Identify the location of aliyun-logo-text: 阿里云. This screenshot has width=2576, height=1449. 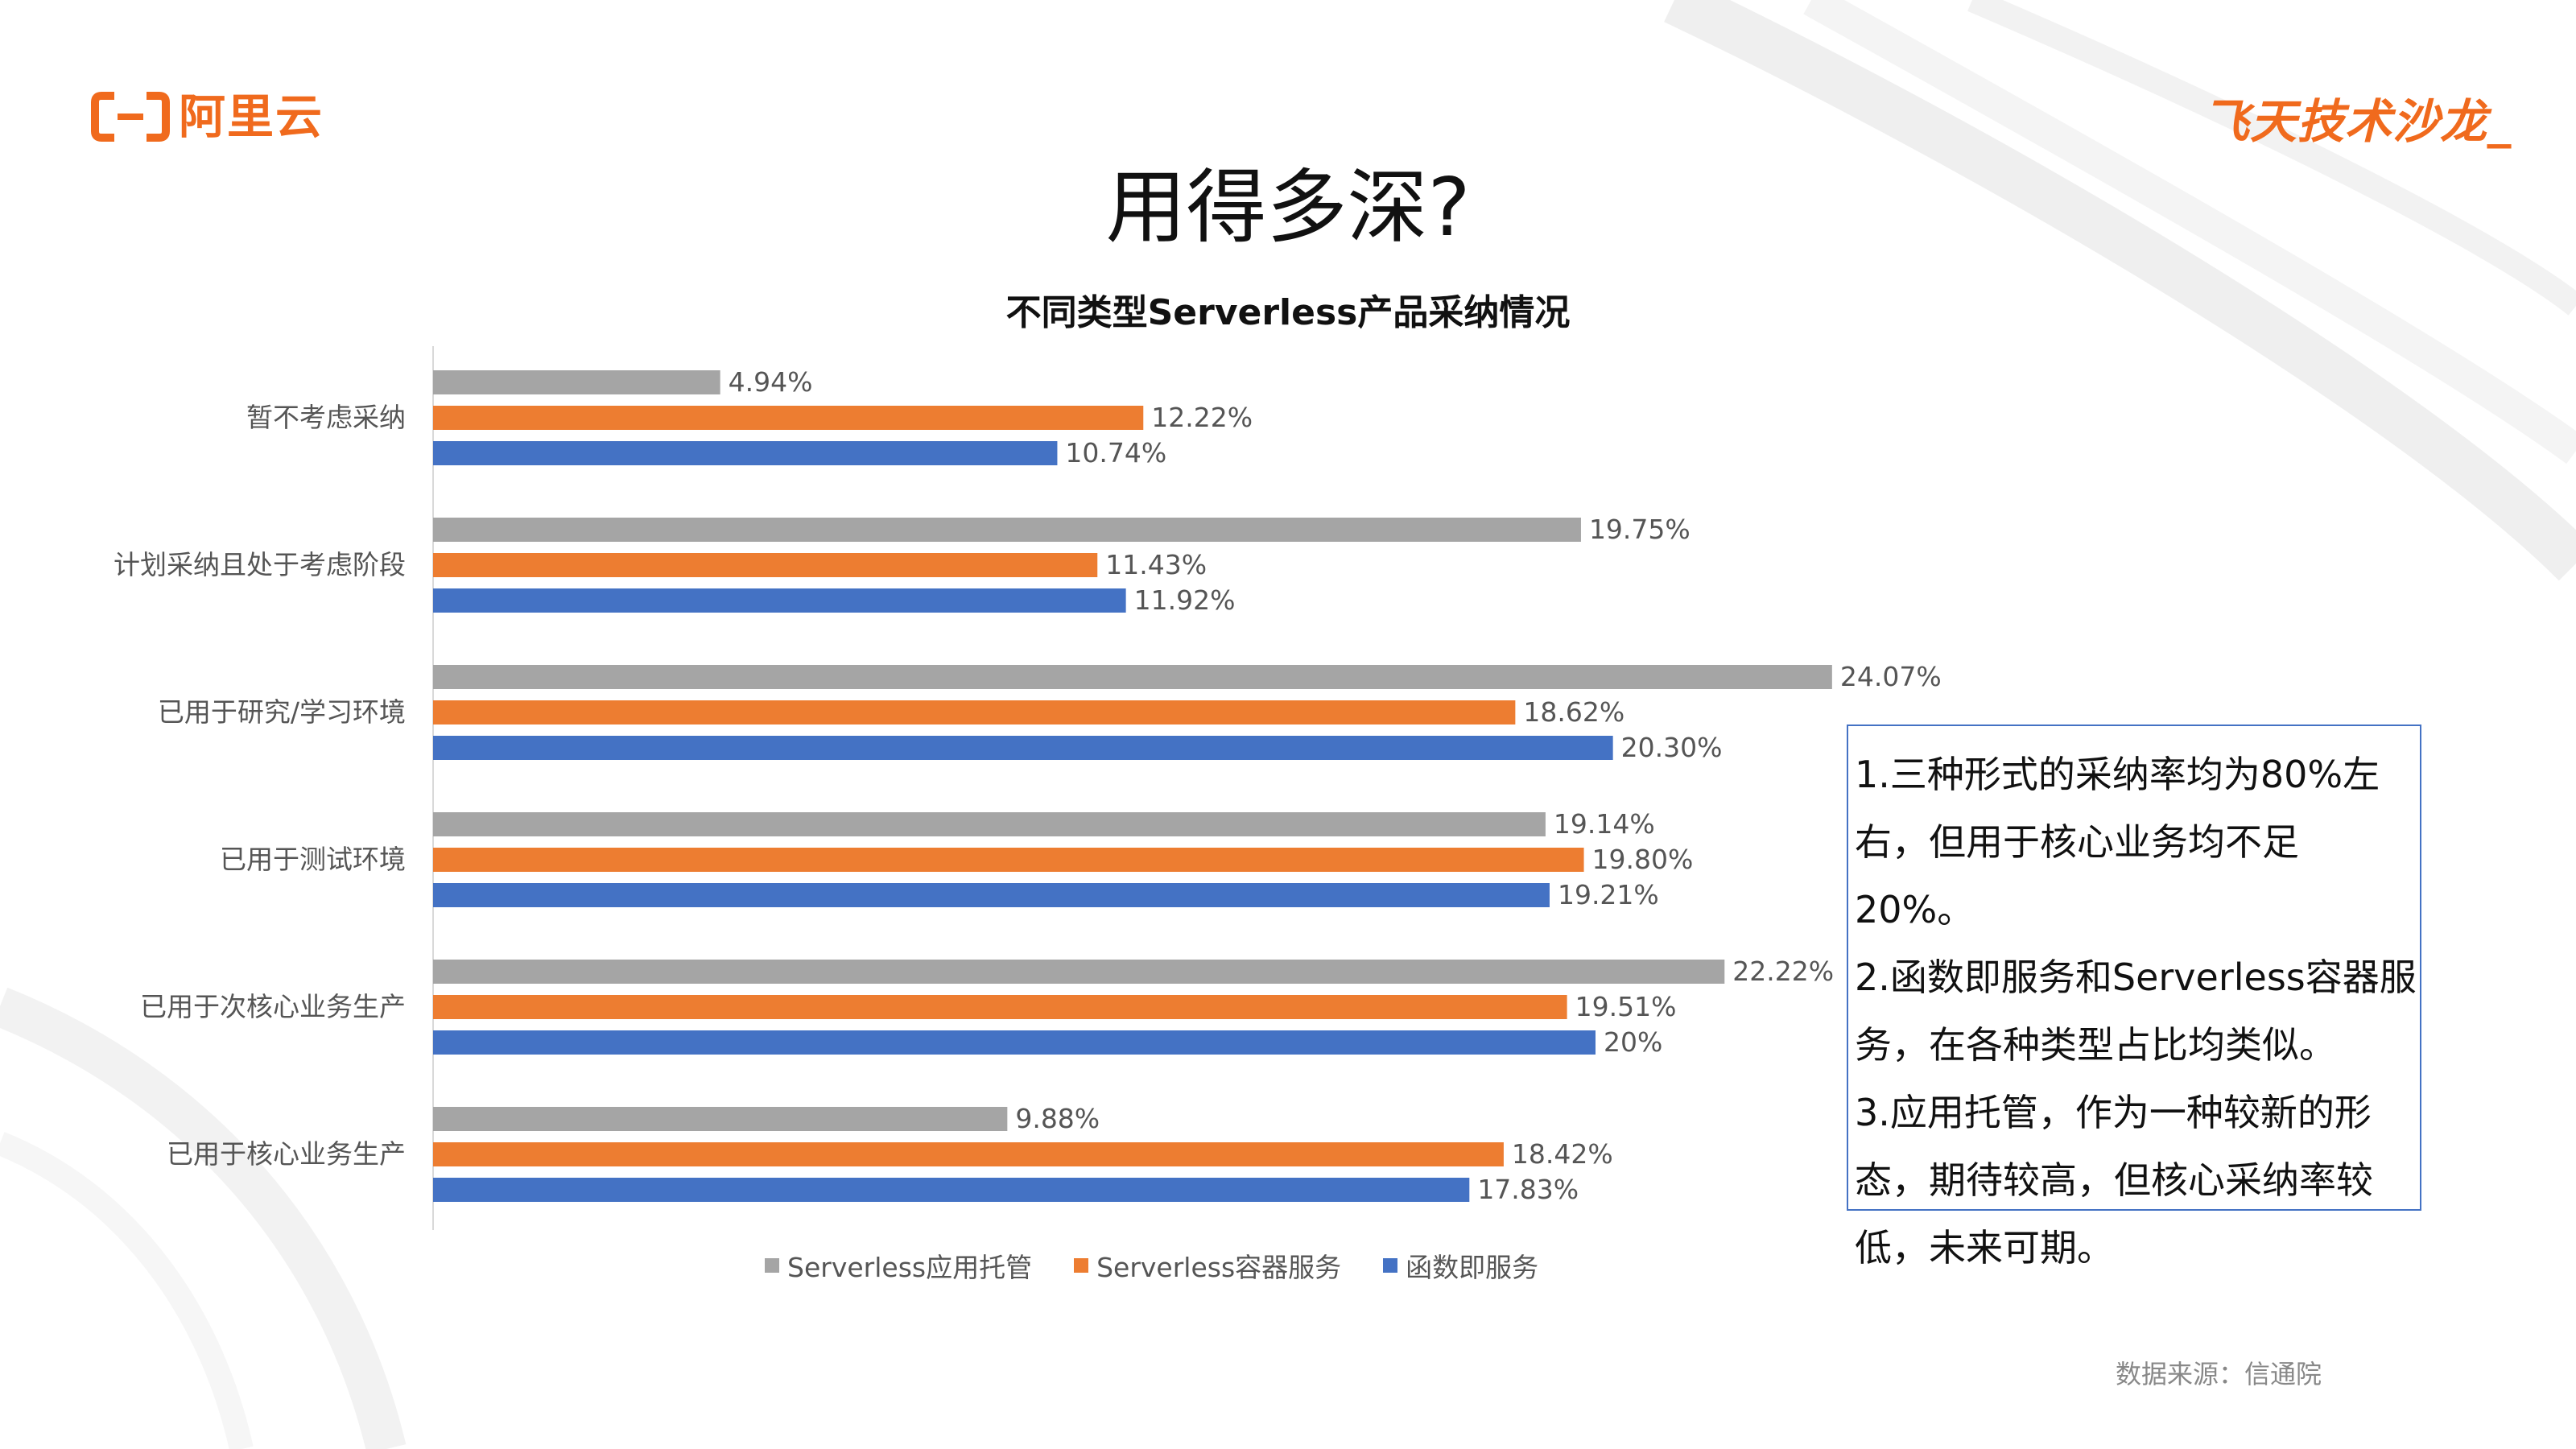
(252, 116).